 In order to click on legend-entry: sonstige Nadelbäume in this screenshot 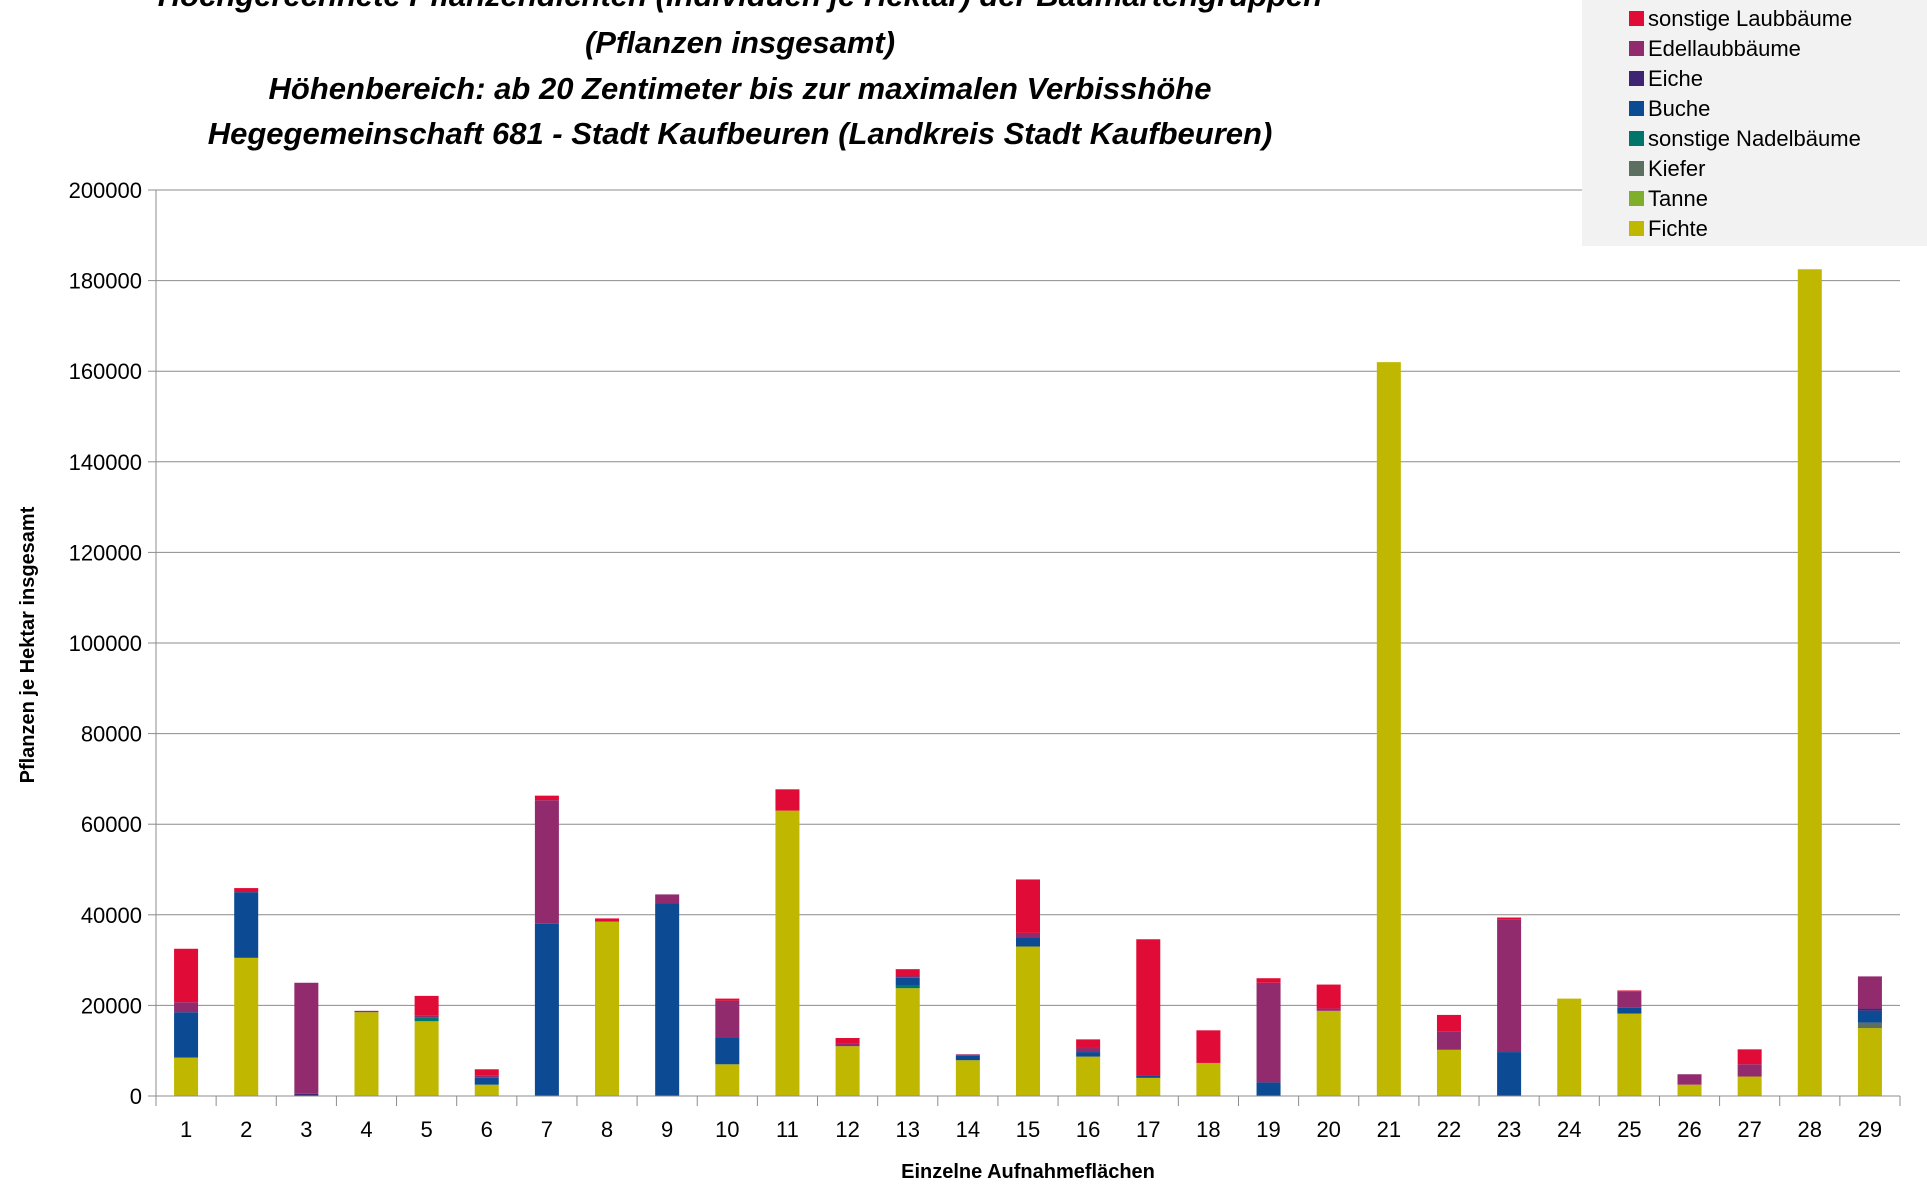, I will do `click(1754, 138)`.